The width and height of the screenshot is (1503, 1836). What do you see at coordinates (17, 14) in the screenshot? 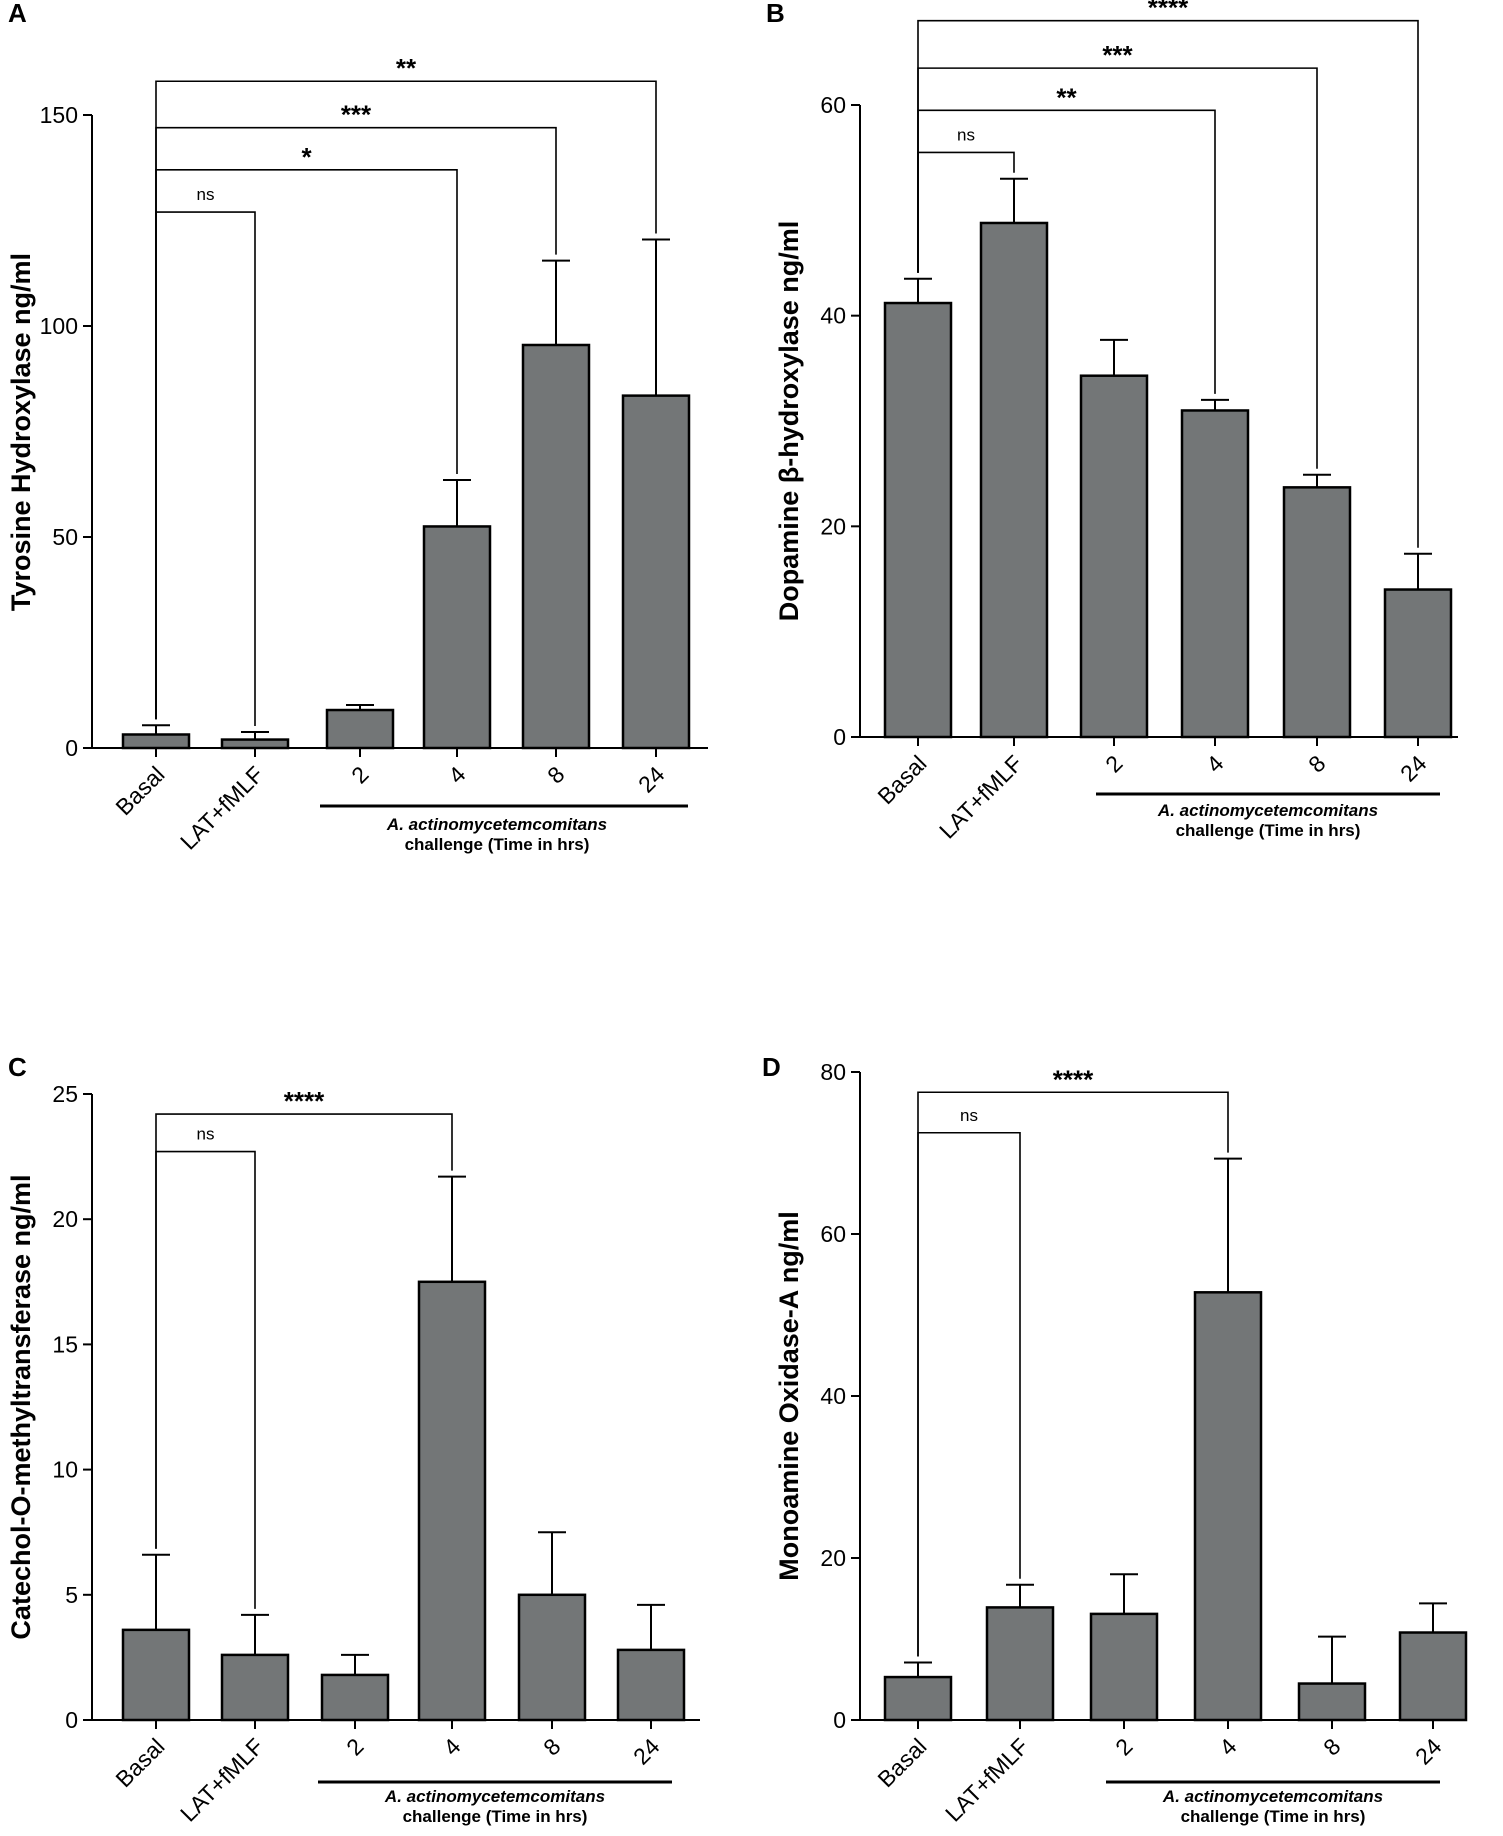
I see `panel-letter: A` at bounding box center [17, 14].